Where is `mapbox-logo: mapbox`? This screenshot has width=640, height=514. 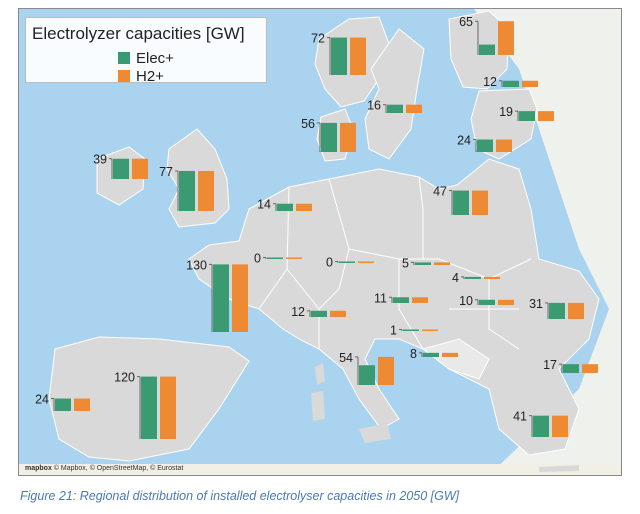
mapbox-logo: mapbox is located at coordinates (38, 468).